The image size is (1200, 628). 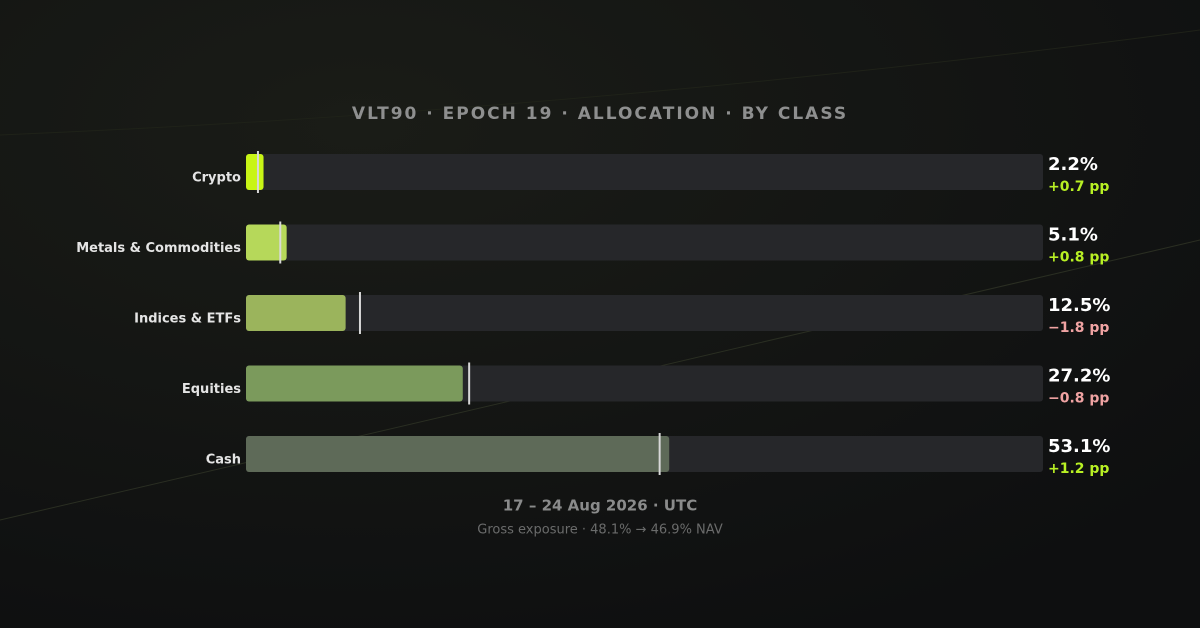 I want to click on category-label: Crypto, so click(x=216, y=178).